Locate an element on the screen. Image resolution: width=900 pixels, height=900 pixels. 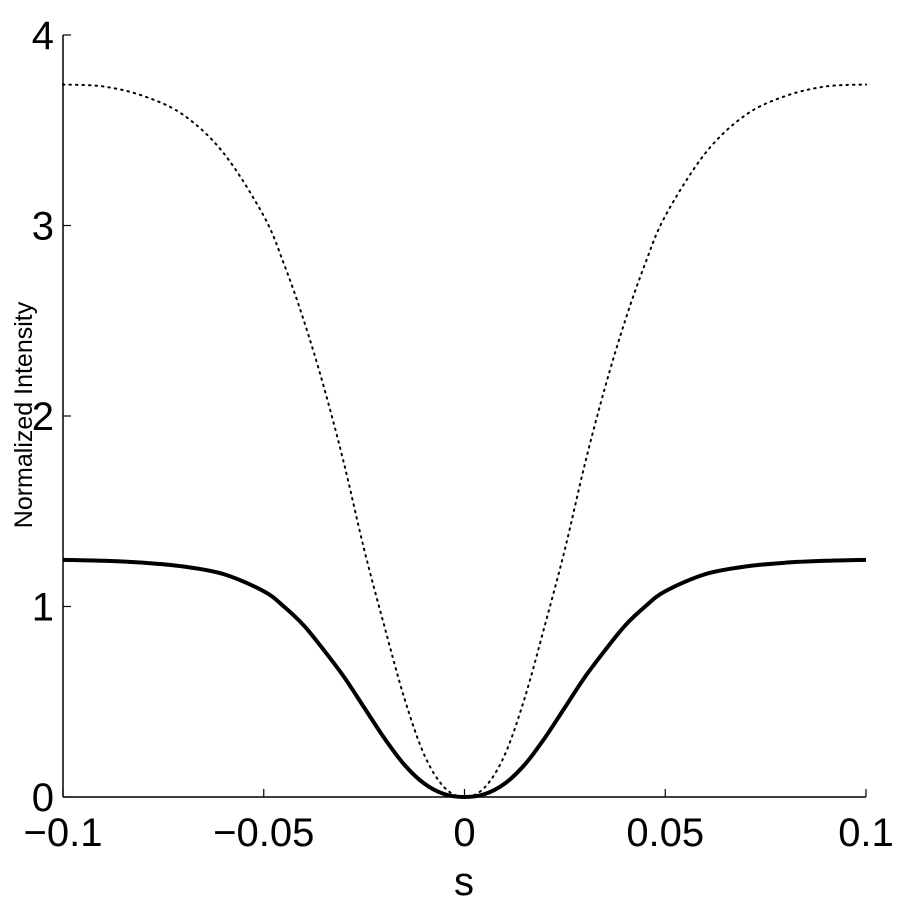
x-tick-label: 0.05 is located at coordinates (665, 833).